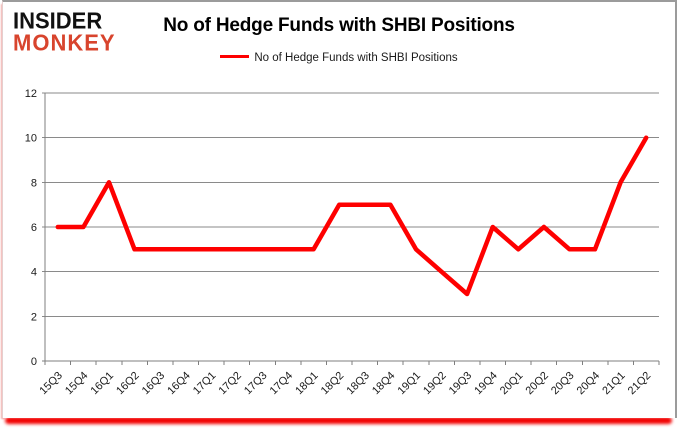  Describe the element at coordinates (31, 139) in the screenshot. I see `y-axis-tick-label: 10` at that location.